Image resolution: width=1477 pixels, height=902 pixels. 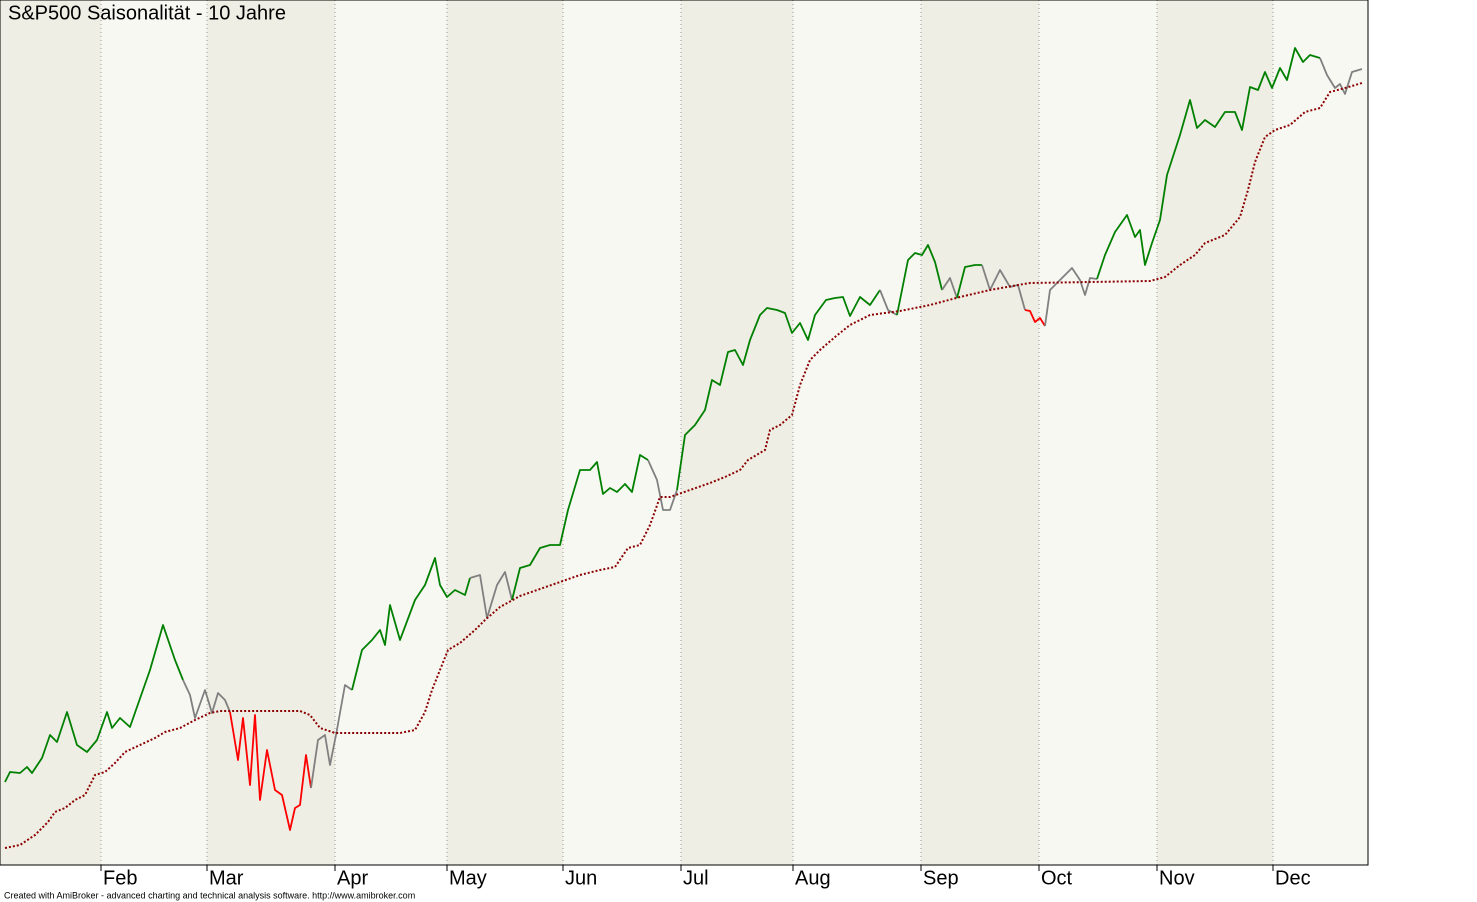 What do you see at coordinates (1057, 878) in the screenshot?
I see `x-tick-label: Oct` at bounding box center [1057, 878].